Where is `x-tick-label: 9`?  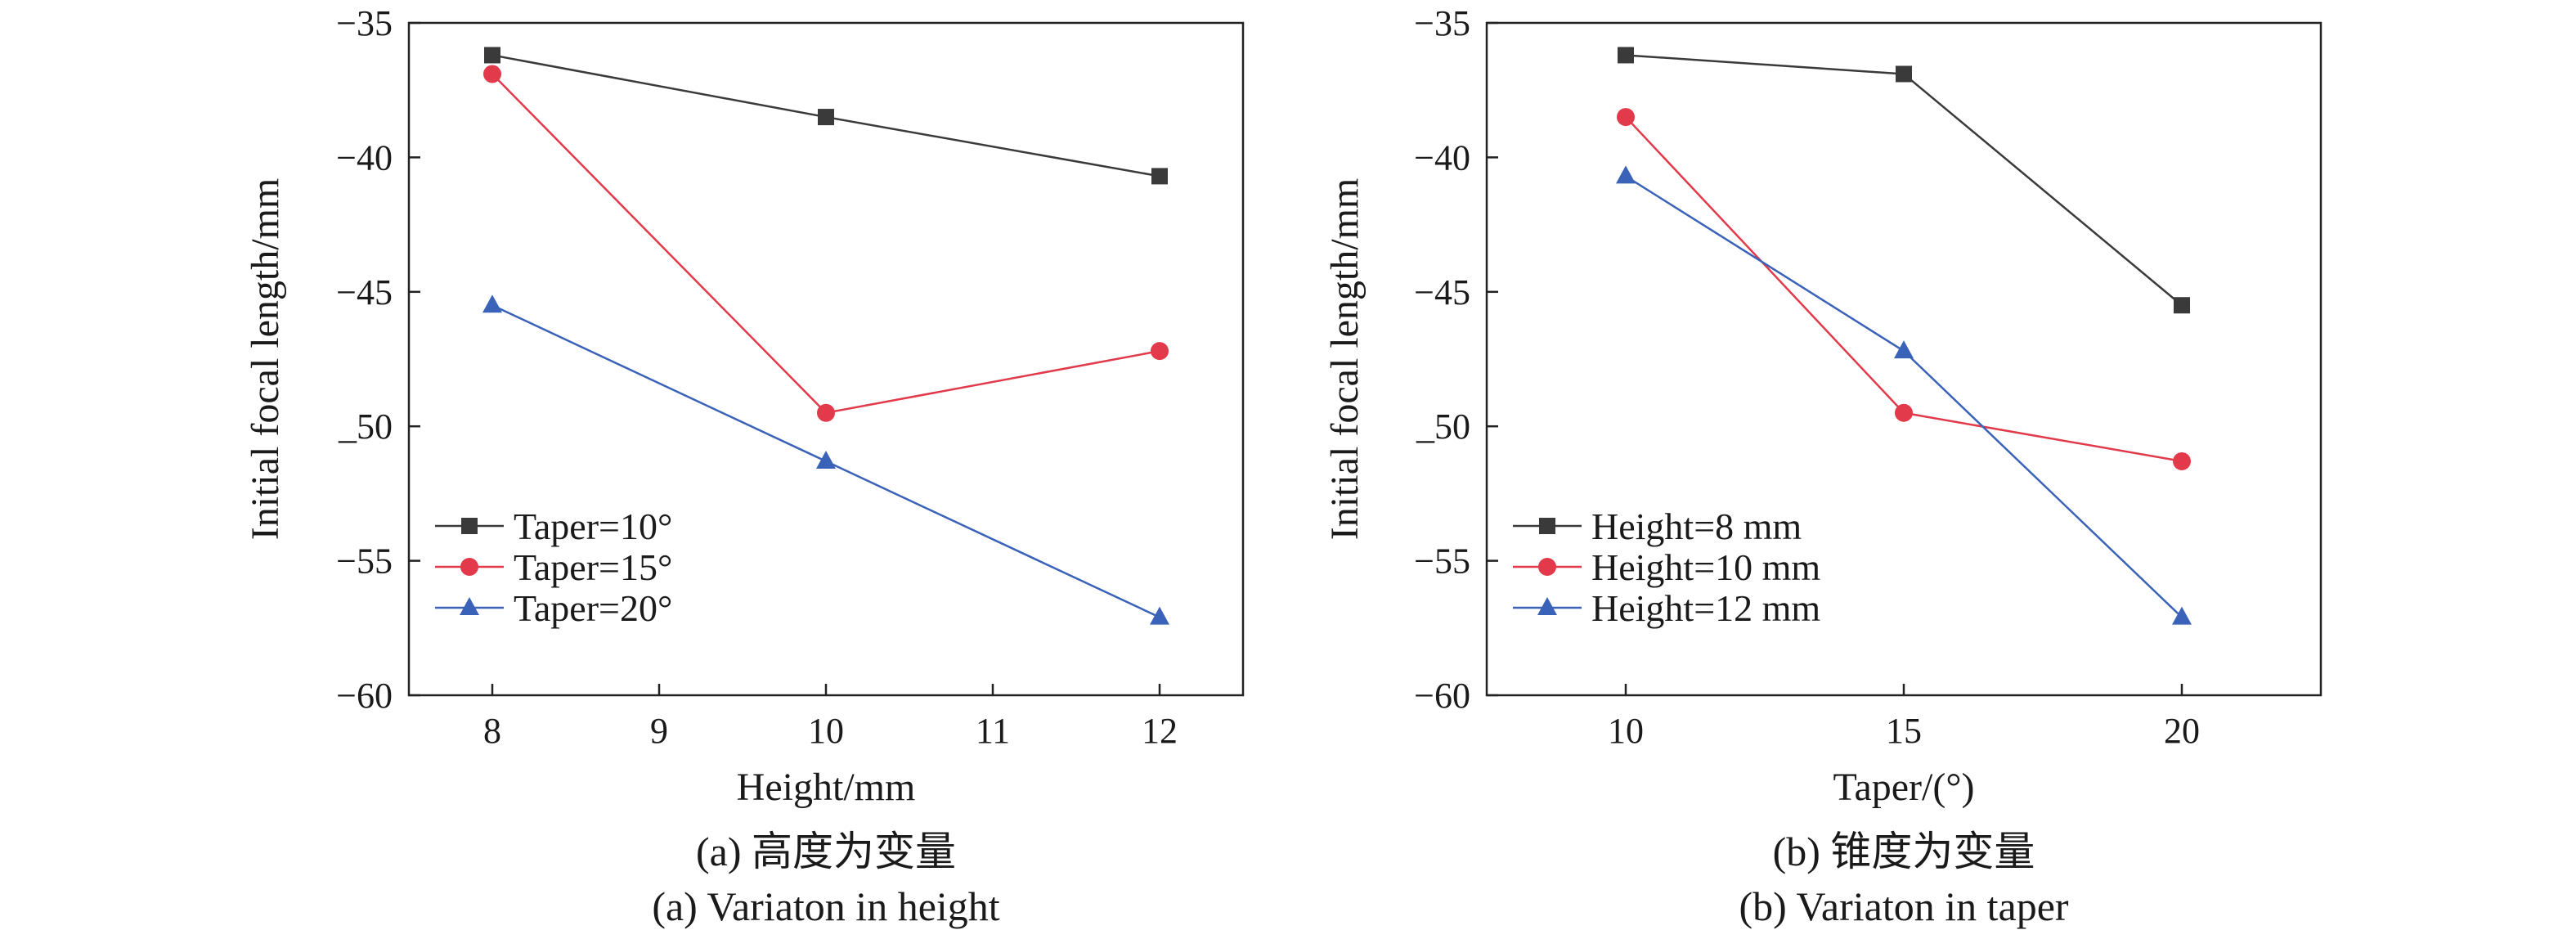
x-tick-label: 9 is located at coordinates (659, 731).